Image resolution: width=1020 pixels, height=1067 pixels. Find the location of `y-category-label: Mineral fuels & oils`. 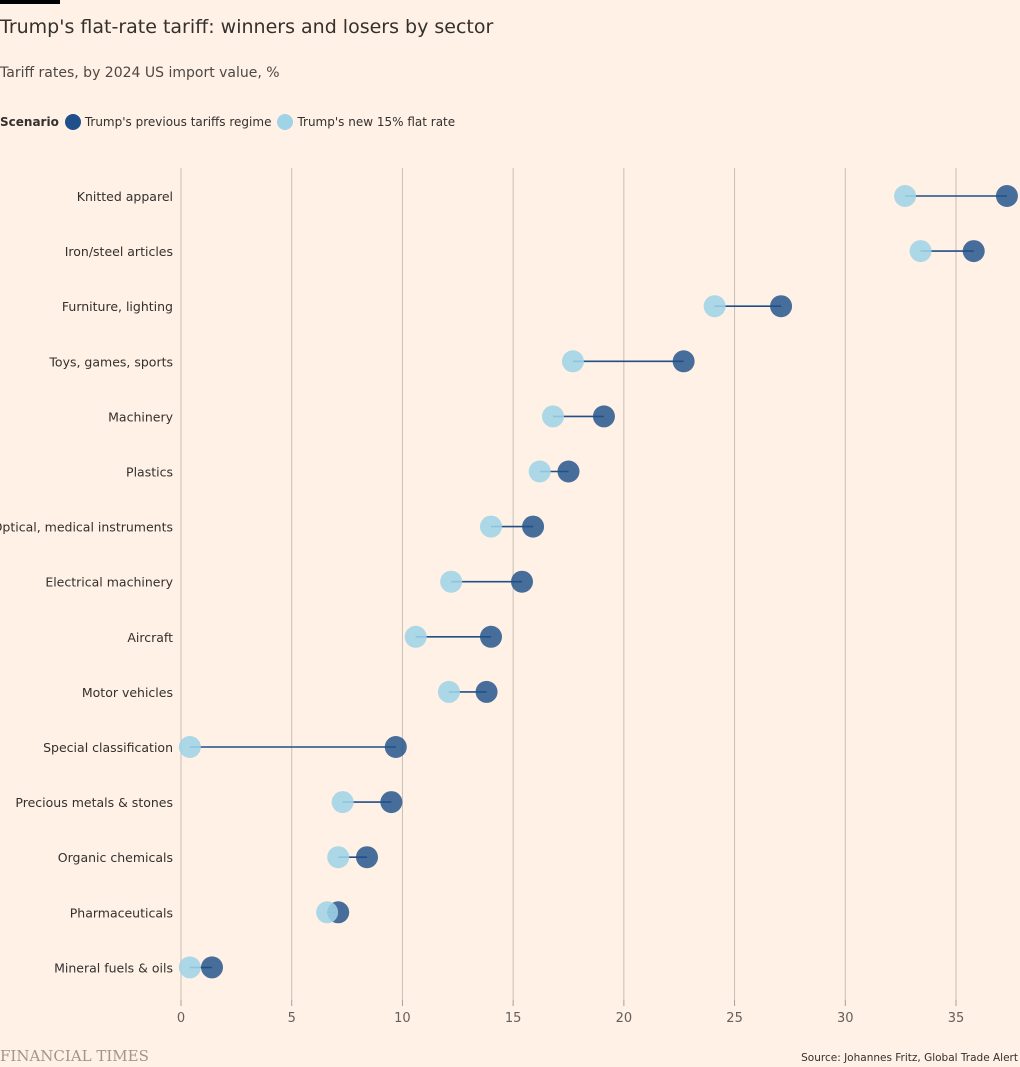

y-category-label: Mineral fuels & oils is located at coordinates (113, 967).